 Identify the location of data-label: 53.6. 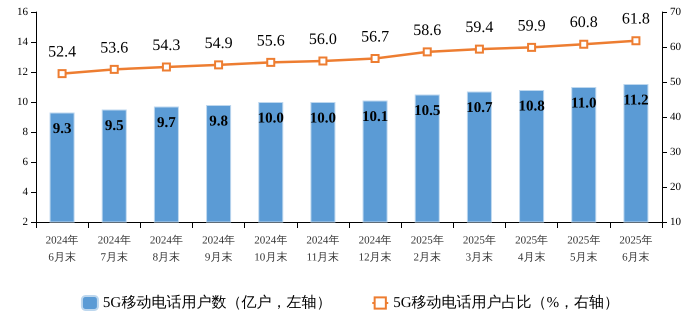
(114, 47).